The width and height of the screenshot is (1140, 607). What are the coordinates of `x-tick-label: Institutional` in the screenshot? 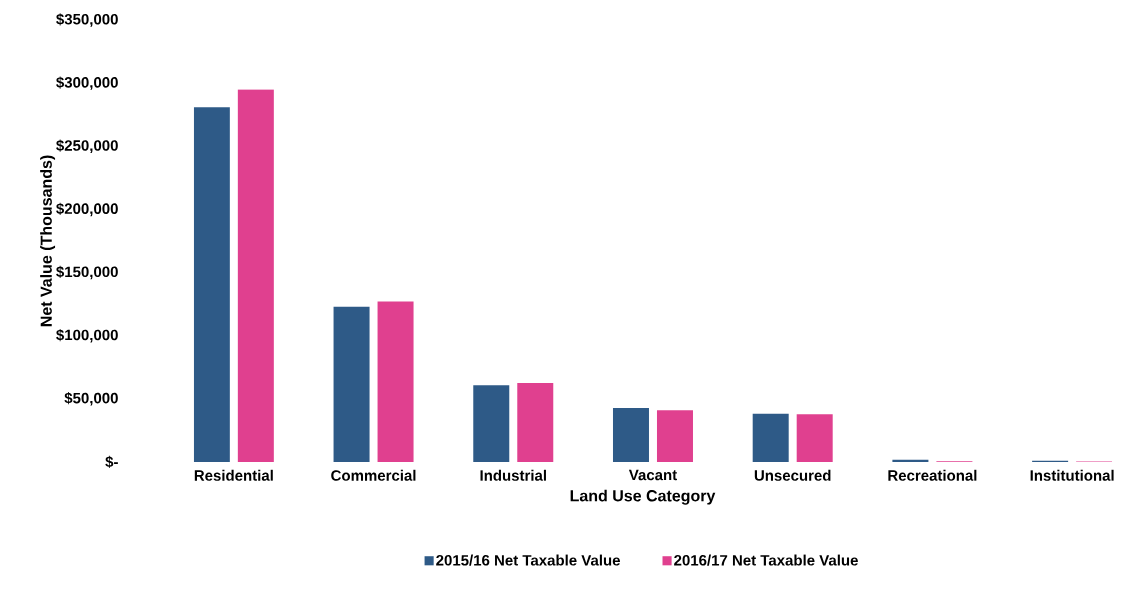 It's located at (1072, 475).